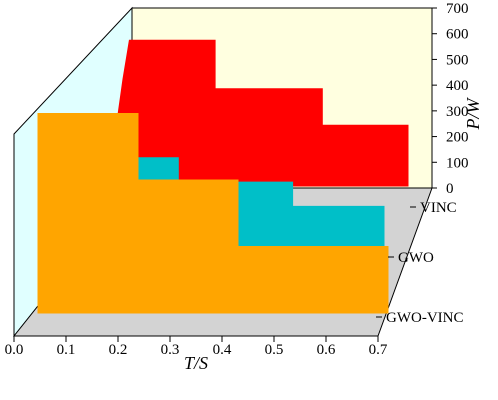 Image resolution: width=498 pixels, height=400 pixels. I want to click on y-tick-label: 700, so click(457, 9).